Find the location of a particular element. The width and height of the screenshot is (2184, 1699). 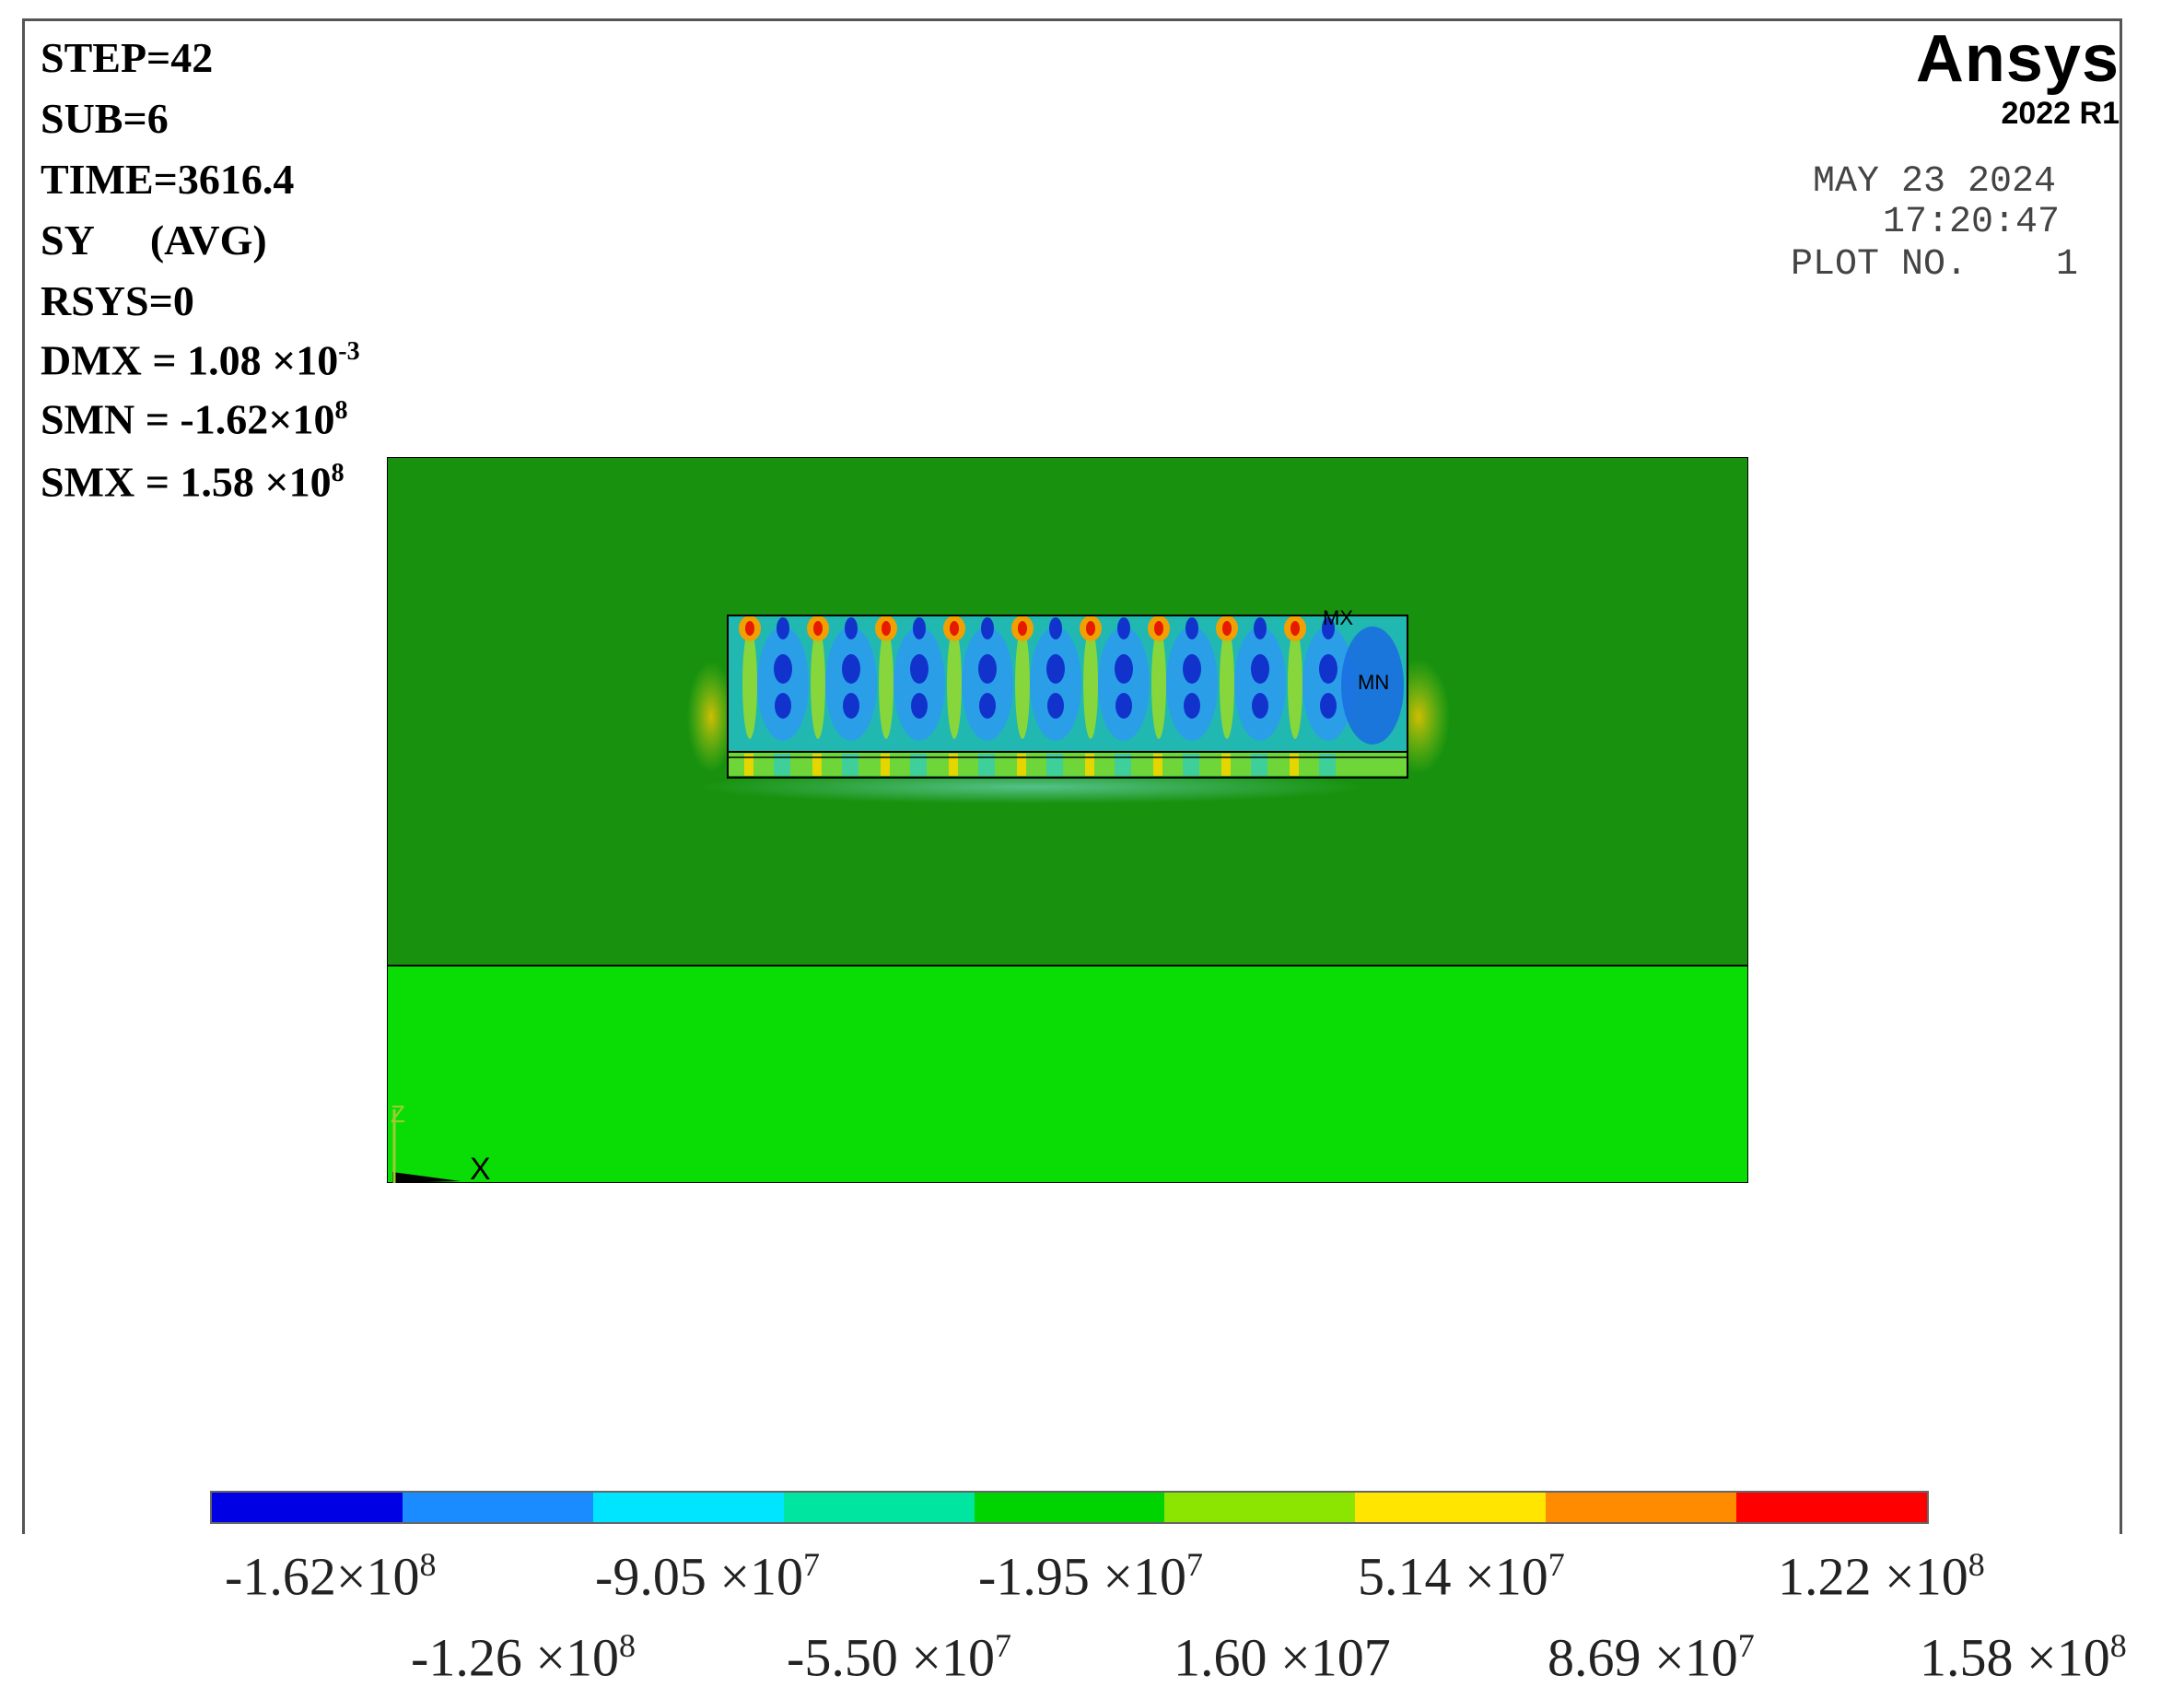

ansys-logo: Ansys 2022 R1 is located at coordinates (2018, 79).